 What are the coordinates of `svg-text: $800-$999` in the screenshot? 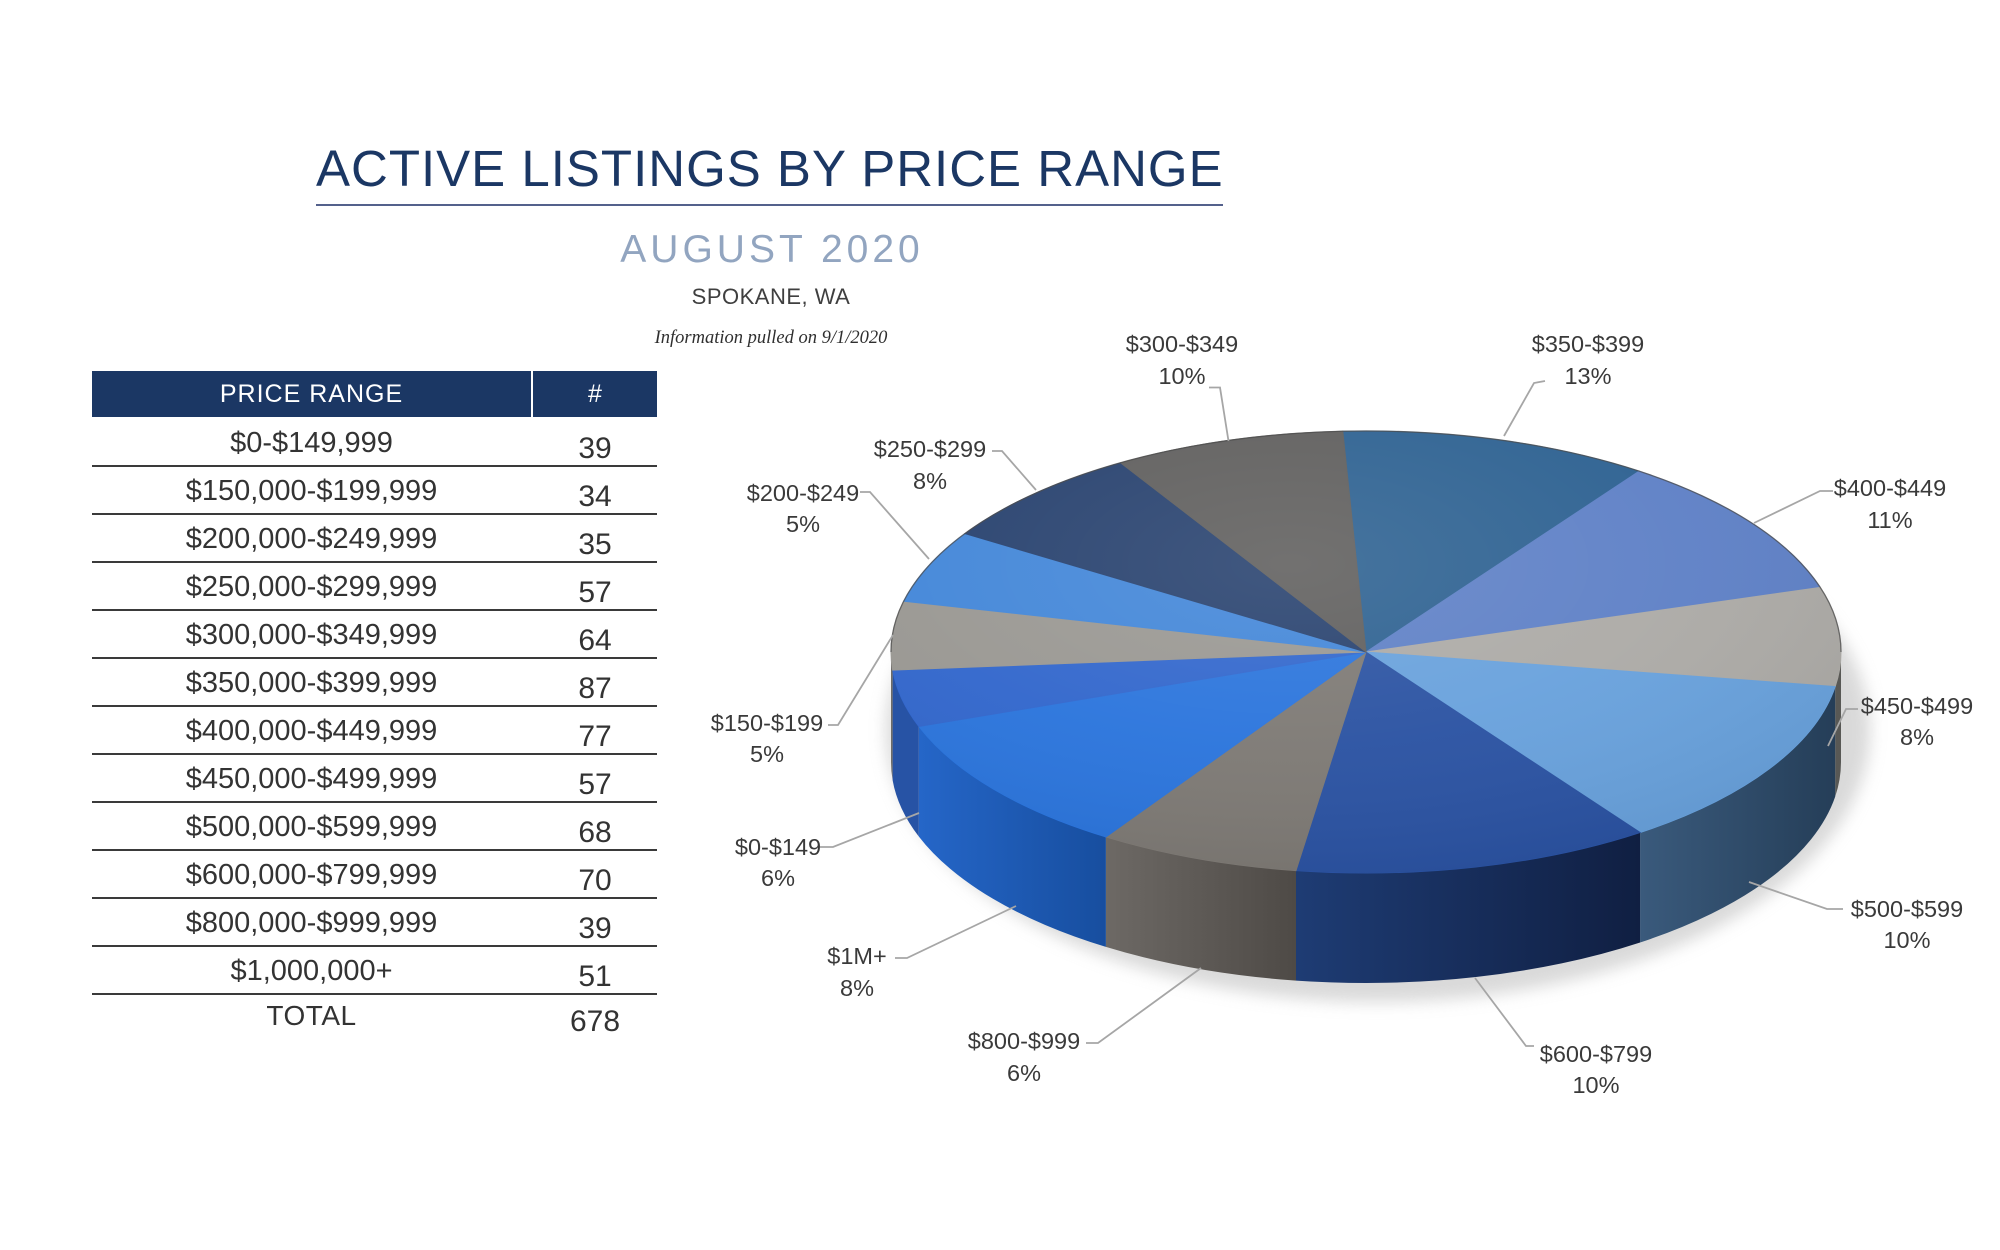 It's located at (1024, 1041).